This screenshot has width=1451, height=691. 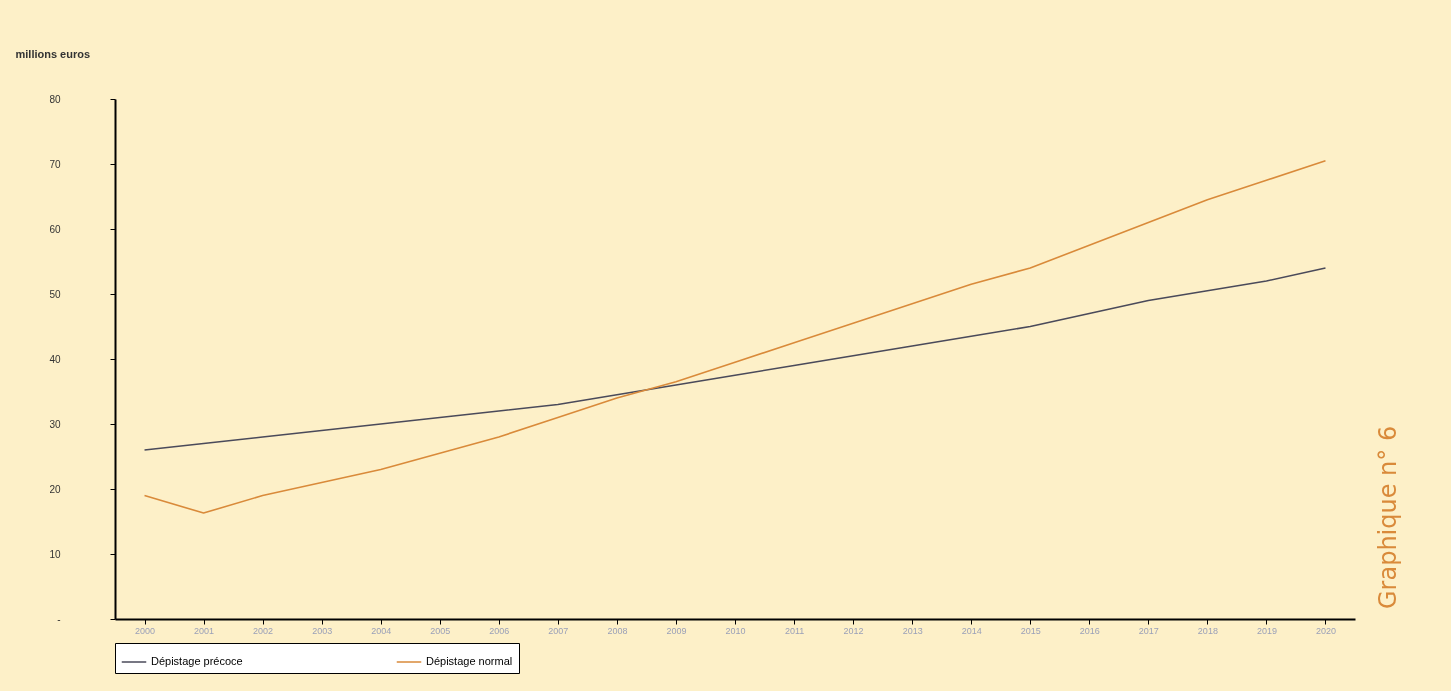 I want to click on x-tick-label: 2004, so click(x=381, y=630).